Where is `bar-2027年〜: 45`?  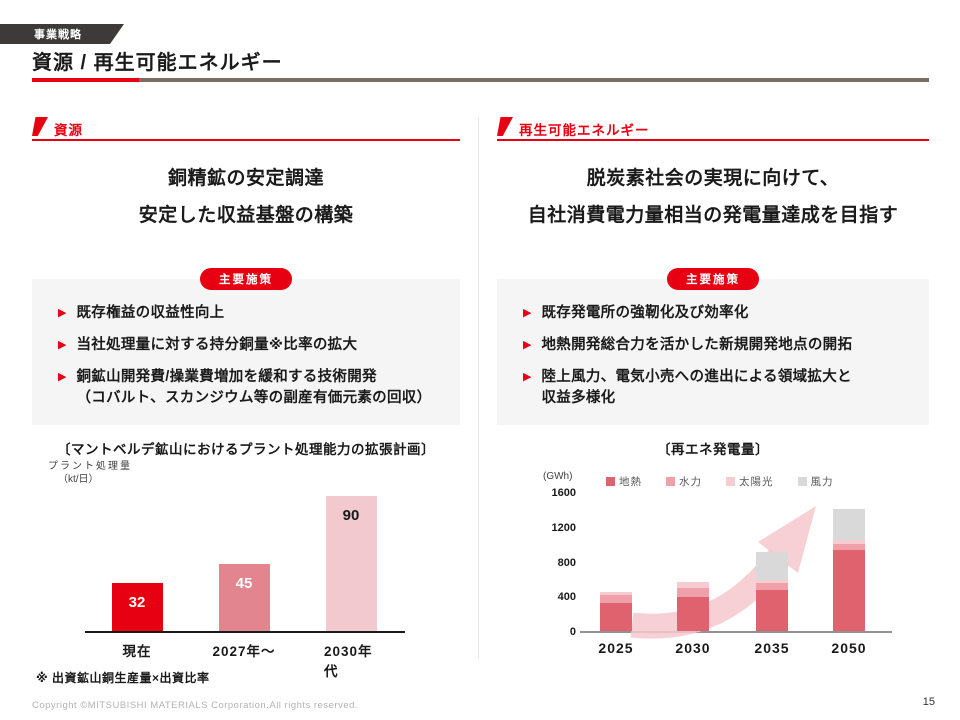 bar-2027年〜: 45 is located at coordinates (244, 597).